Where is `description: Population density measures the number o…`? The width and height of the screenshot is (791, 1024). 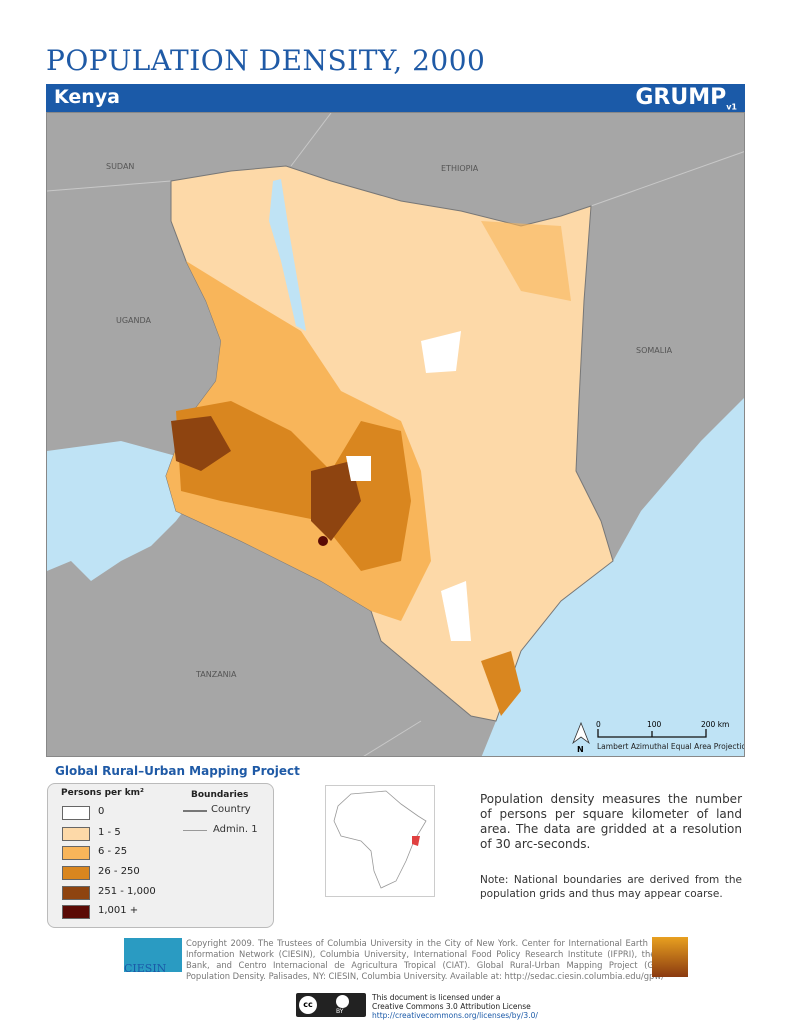
description: Population density measures the number o… is located at coordinates (611, 821).